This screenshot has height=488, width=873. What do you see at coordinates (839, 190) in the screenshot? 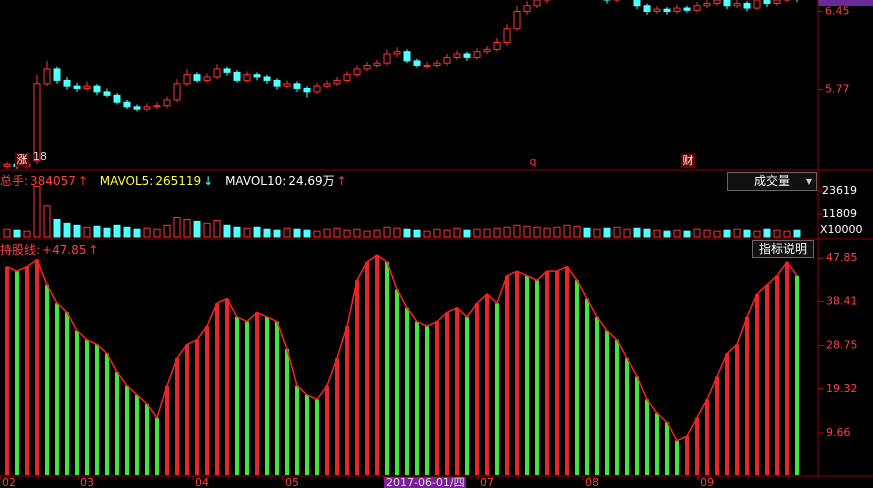
I see `y-tick-label: 23619` at bounding box center [839, 190].